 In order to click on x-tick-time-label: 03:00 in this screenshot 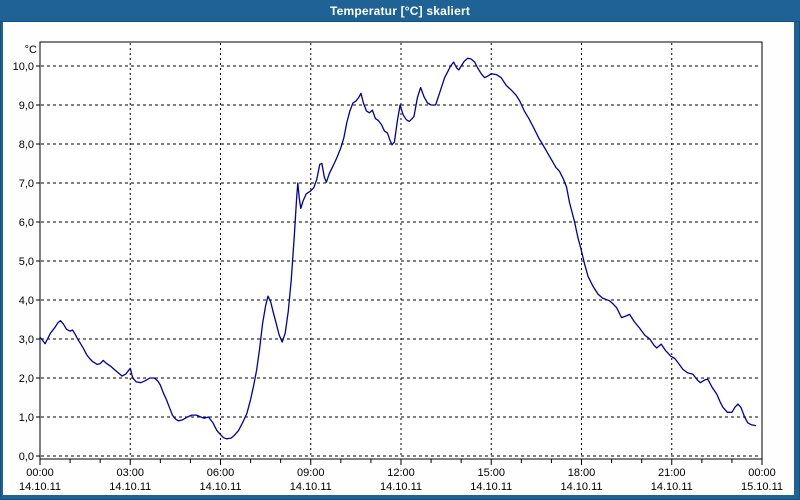, I will do `click(130, 473)`.